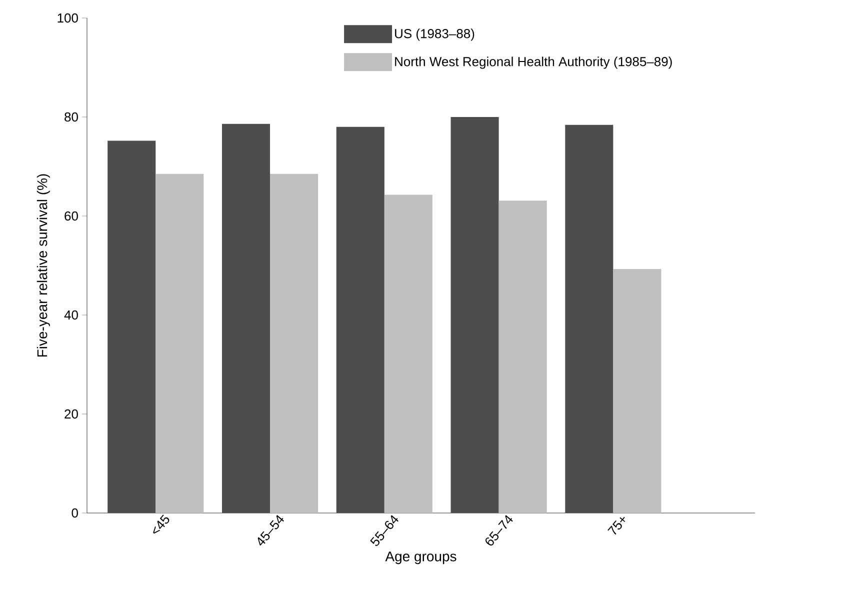 This screenshot has height=604, width=865. I want to click on y-tick-label: 40, so click(71, 315).